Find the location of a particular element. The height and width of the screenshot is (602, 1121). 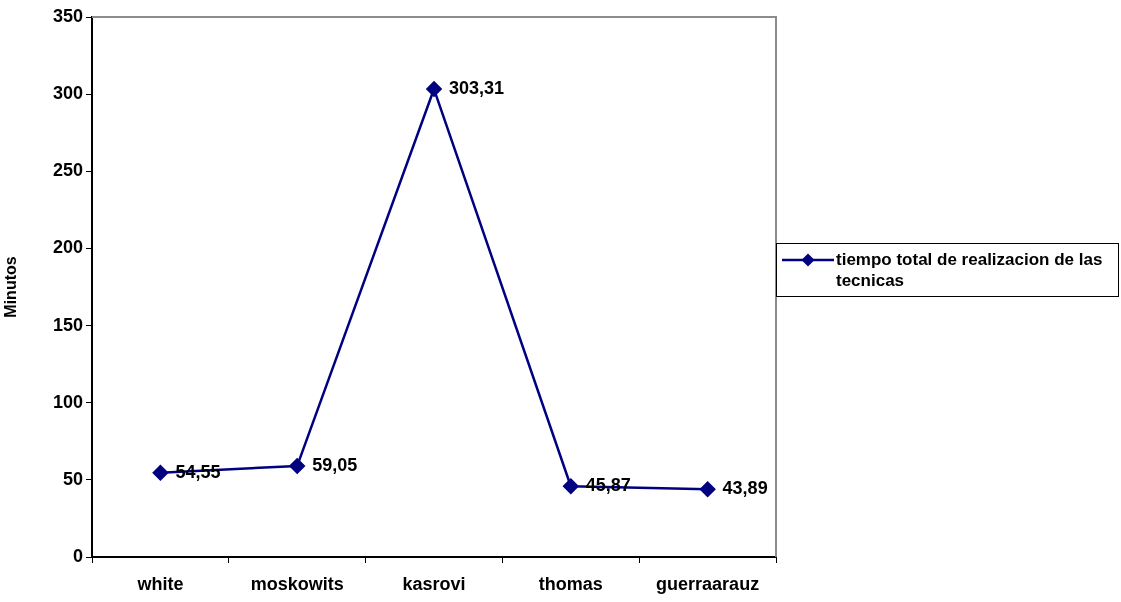

y-tick-label: 150 is located at coordinates (67, 324).